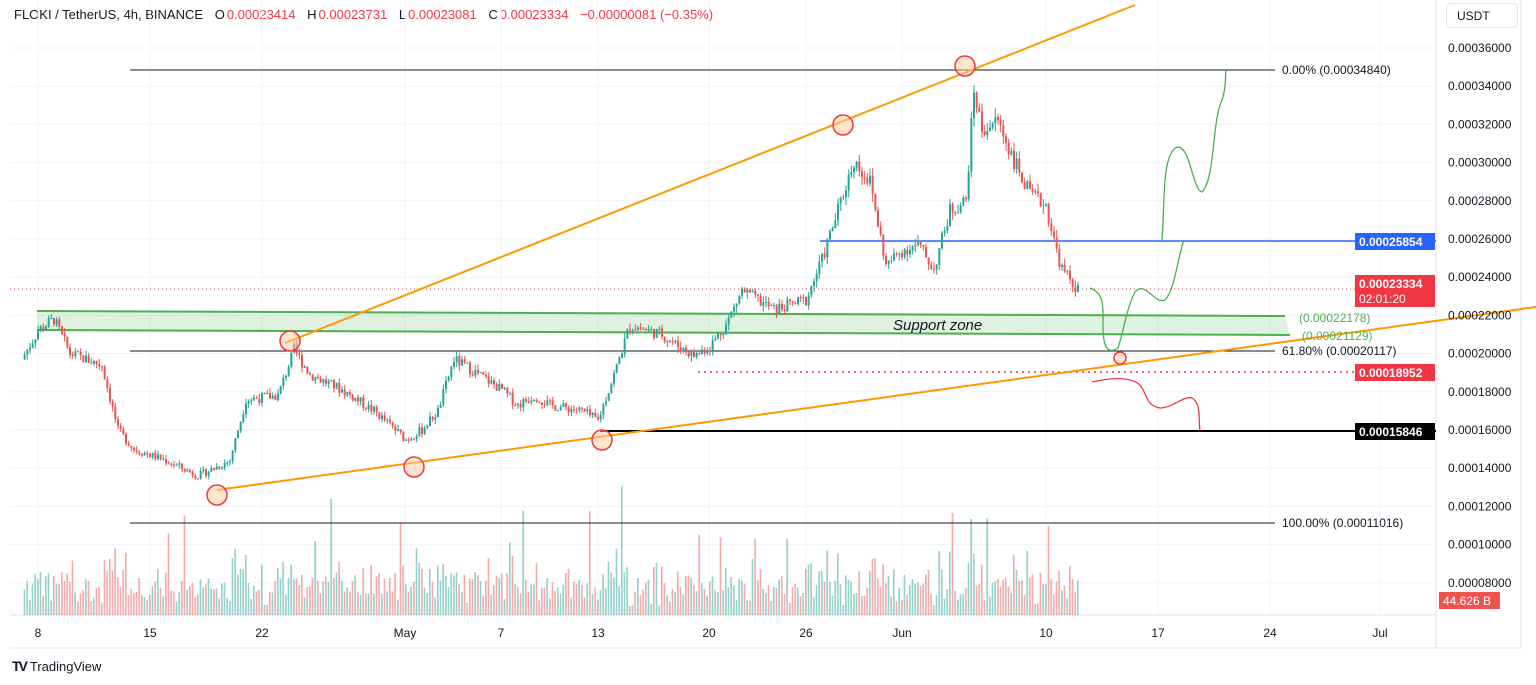 The width and height of the screenshot is (1536, 685). Describe the element at coordinates (1395, 291) in the screenshot. I see `current-price-tag: 0.00023334 02:01:20` at that location.